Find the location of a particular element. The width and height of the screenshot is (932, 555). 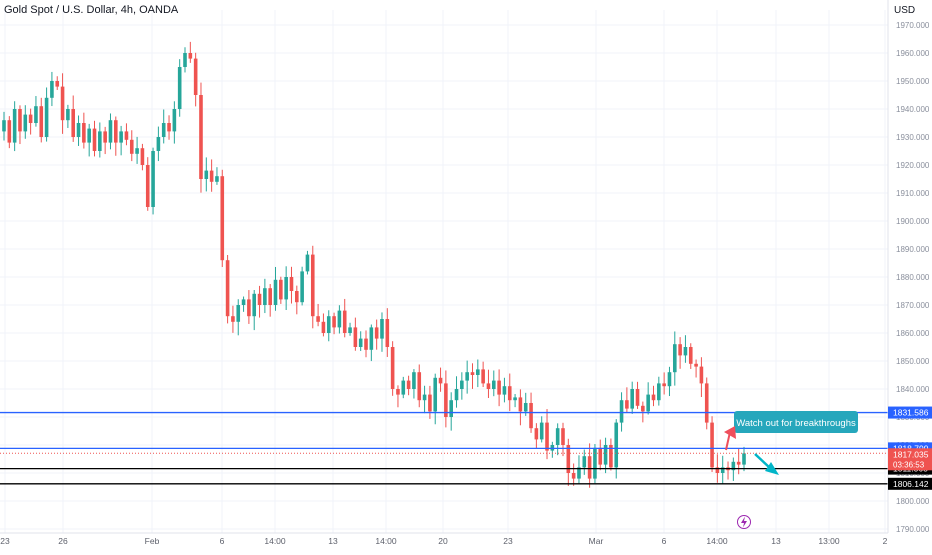

arrow-down-icon is located at coordinates (766, 464).